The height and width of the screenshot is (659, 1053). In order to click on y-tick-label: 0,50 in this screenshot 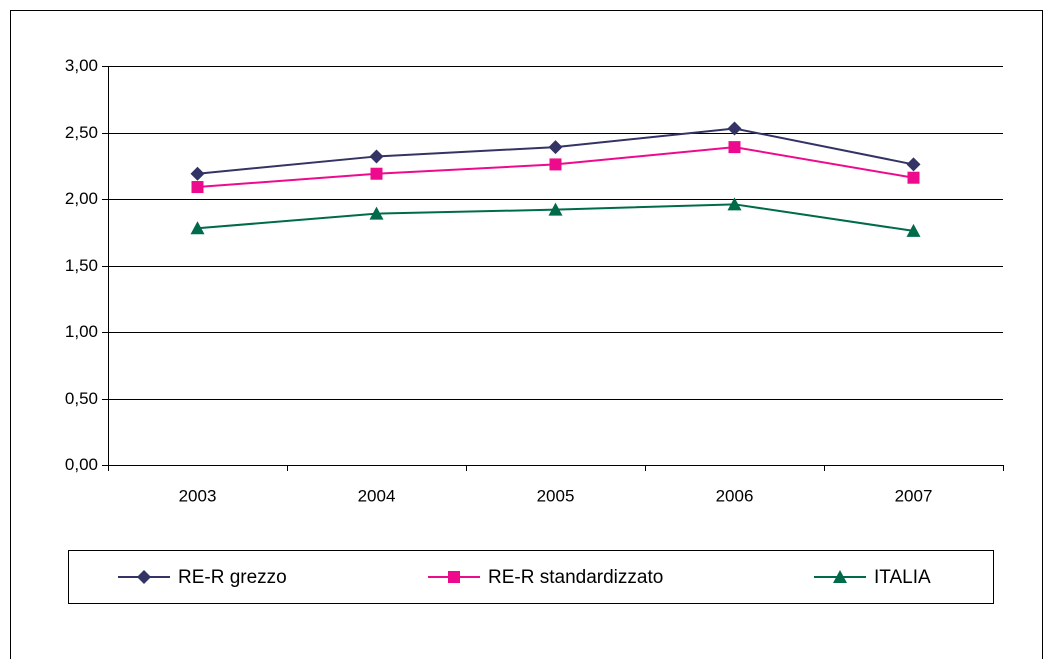, I will do `click(81, 398)`.